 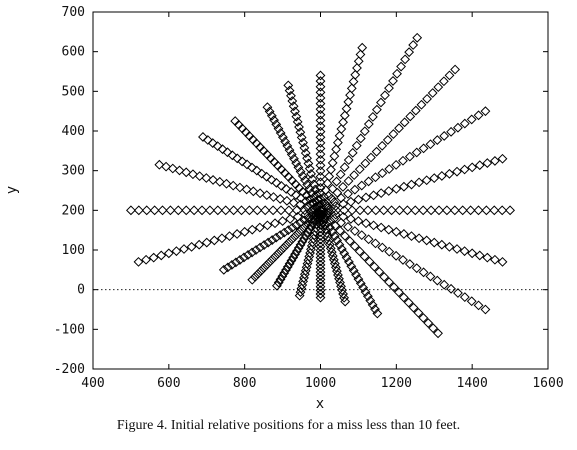 I want to click on x-tick-label: 1200, so click(x=396, y=383).